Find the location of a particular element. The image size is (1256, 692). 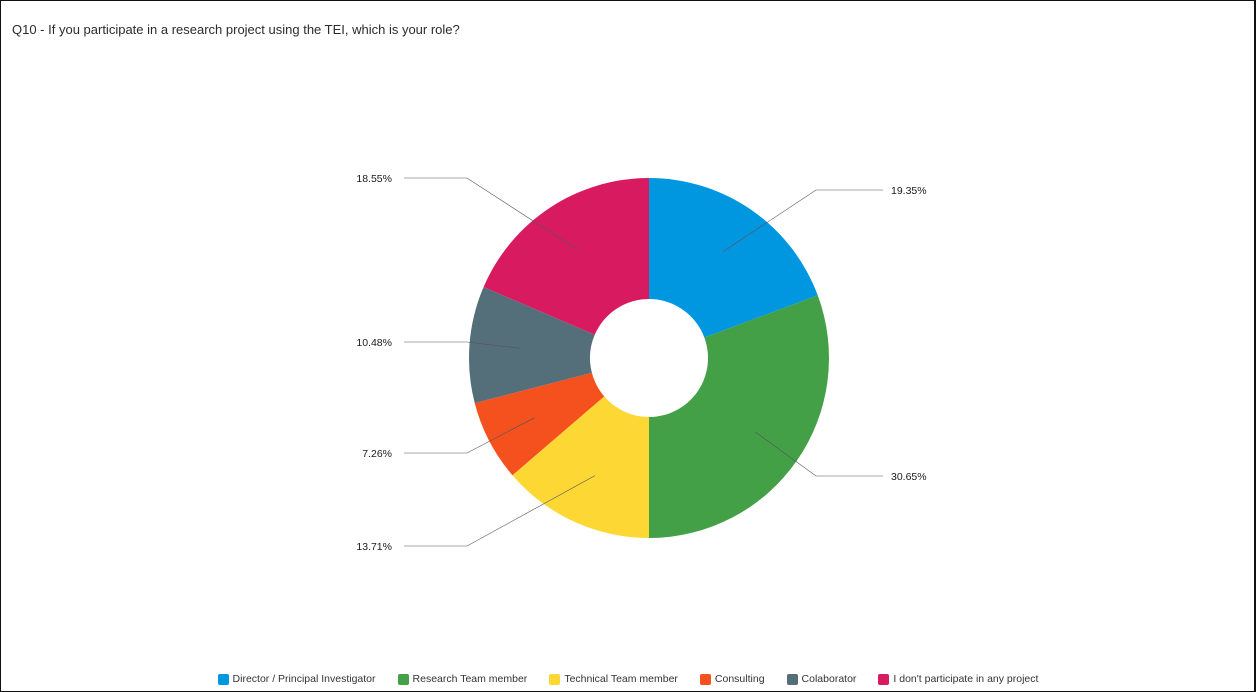

pct-label-colaborator: 10.48% is located at coordinates (374, 343).